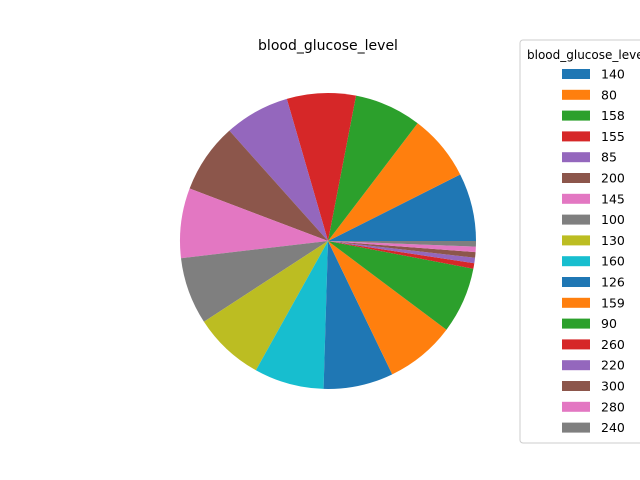 This screenshot has height=480, width=640. I want to click on legend-label-100: 100, so click(613, 219).